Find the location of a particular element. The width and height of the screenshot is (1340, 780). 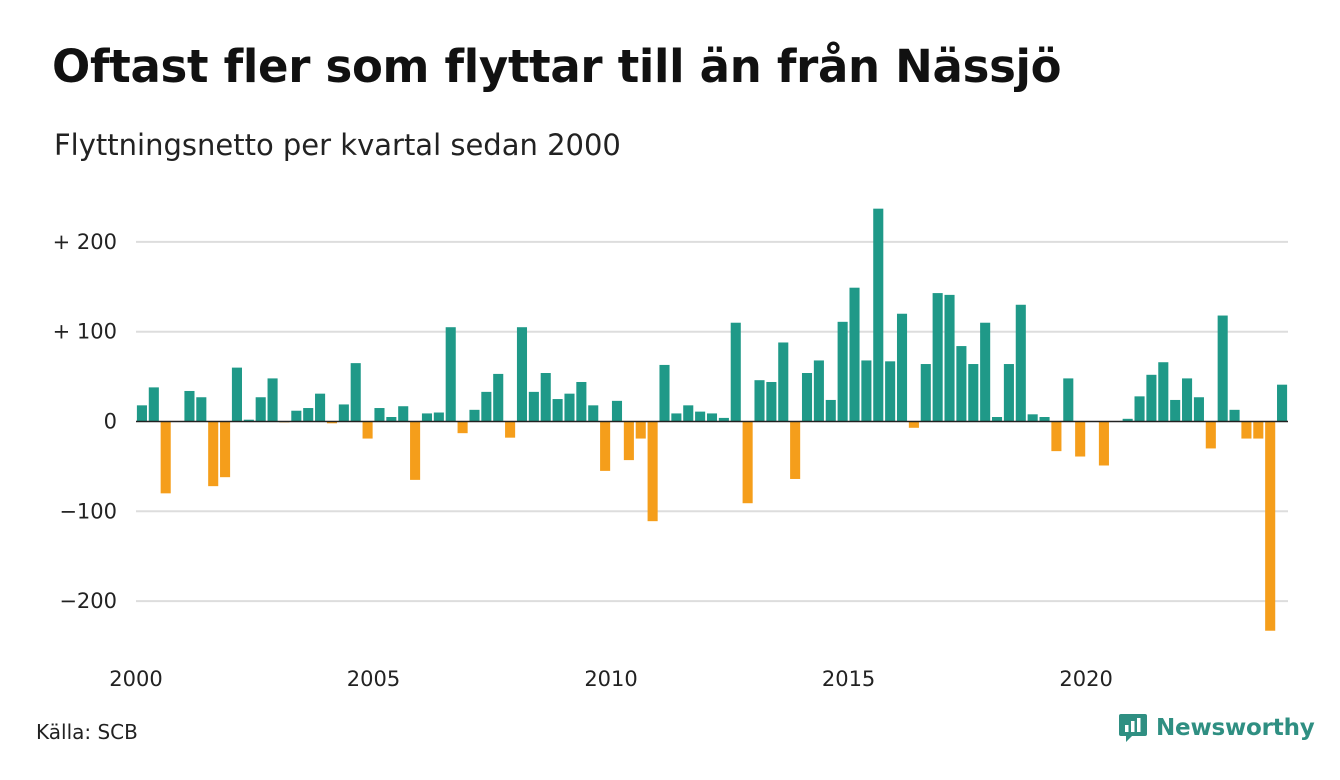

bar-positive: 2000 K2: 38 is located at coordinates (153, 404).